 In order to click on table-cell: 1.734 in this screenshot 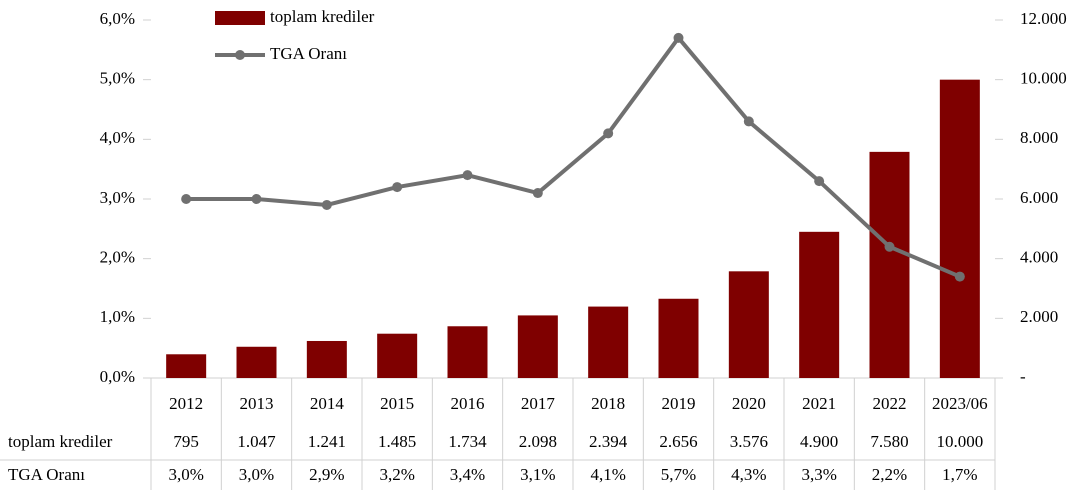, I will do `click(467, 441)`.